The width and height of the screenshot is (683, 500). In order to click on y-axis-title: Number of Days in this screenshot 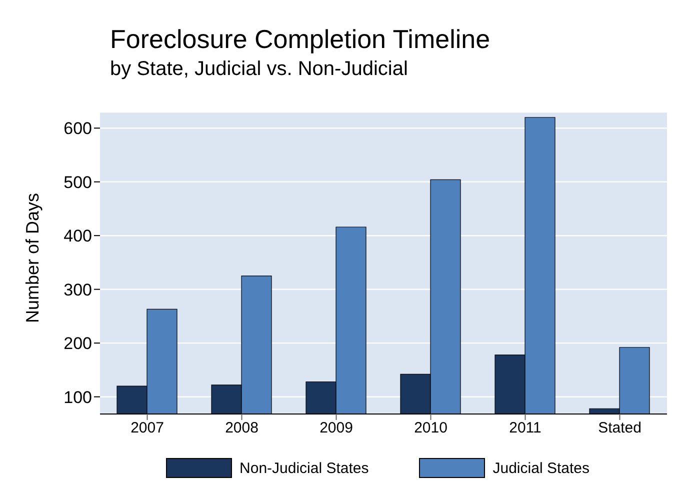, I will do `click(32, 257)`.